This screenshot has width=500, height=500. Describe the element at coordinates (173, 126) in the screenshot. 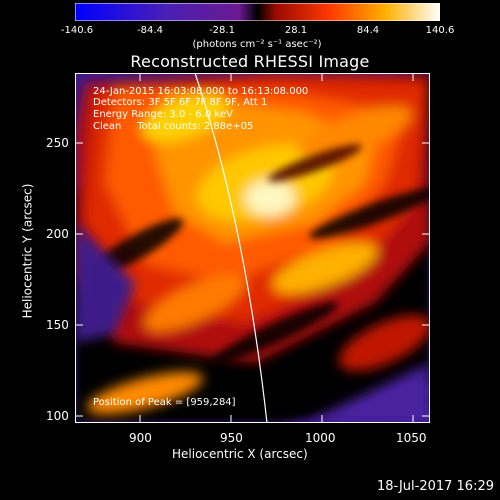

I see `clean-info-label: Clean Total counts: 2.88e+05` at that location.